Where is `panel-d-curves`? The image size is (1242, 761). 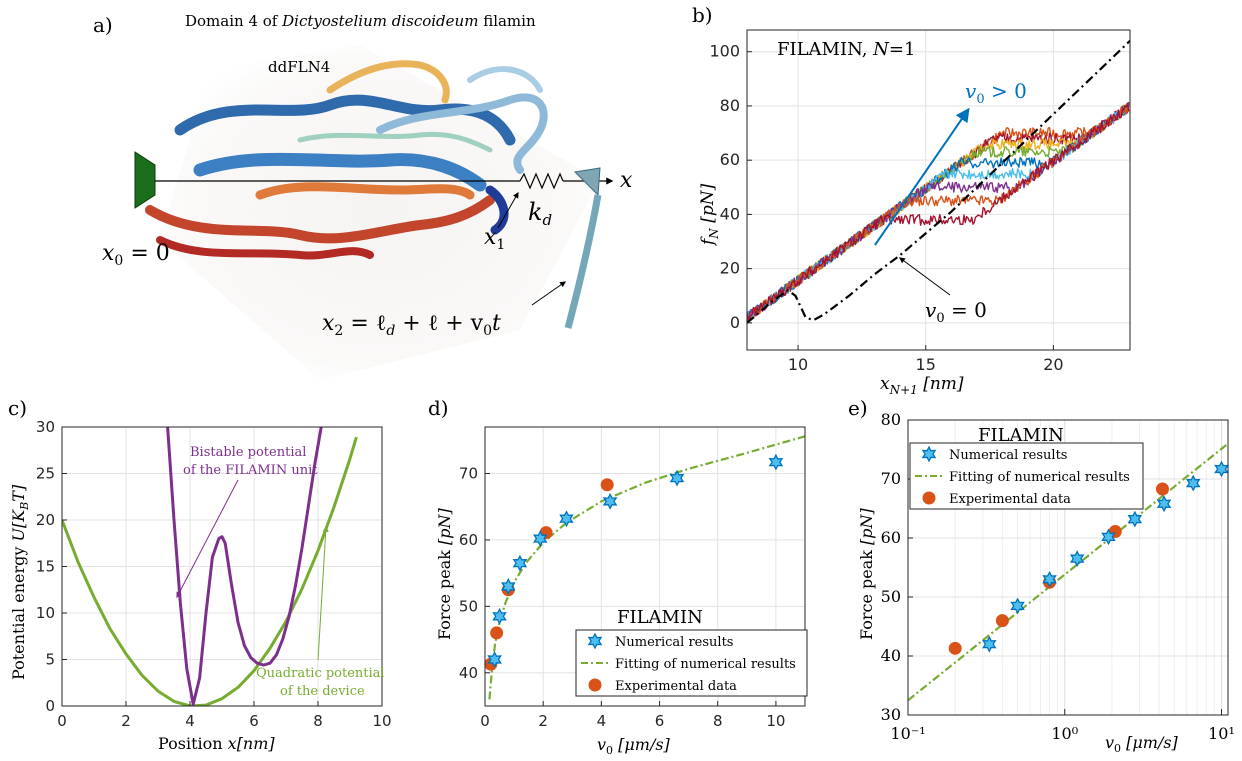
panel-d-curves is located at coordinates (645, 567).